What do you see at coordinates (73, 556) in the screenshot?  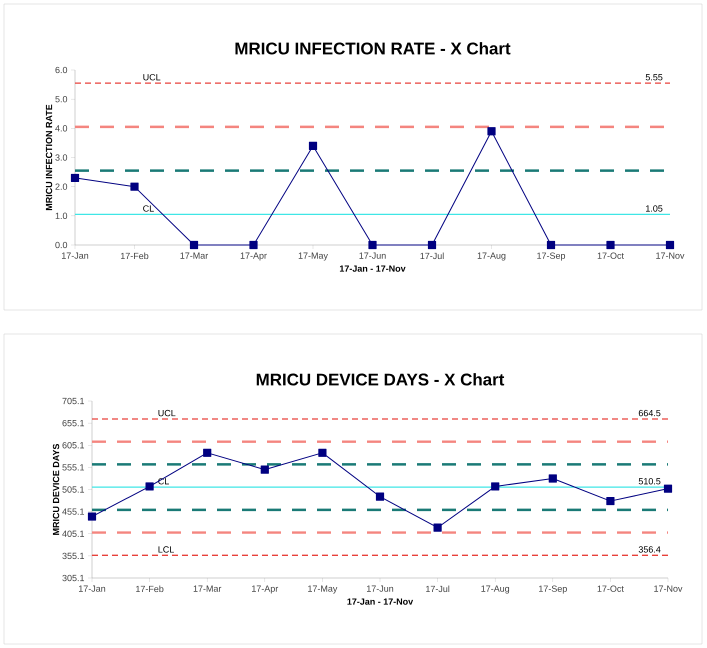 I see `y-tick-label: 355.1` at bounding box center [73, 556].